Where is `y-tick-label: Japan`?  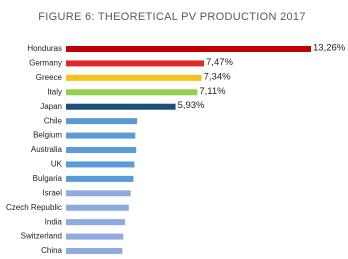
y-tick-label: Japan is located at coordinates (51, 106).